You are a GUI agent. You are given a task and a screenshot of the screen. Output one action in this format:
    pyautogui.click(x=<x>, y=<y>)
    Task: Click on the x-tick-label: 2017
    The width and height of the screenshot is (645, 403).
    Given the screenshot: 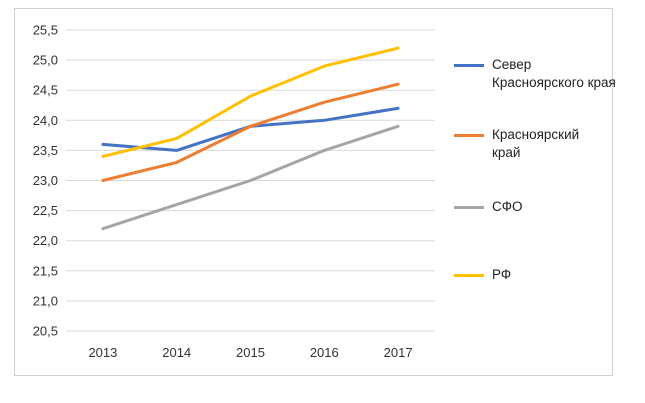 What is the action you would take?
    pyautogui.click(x=398, y=352)
    